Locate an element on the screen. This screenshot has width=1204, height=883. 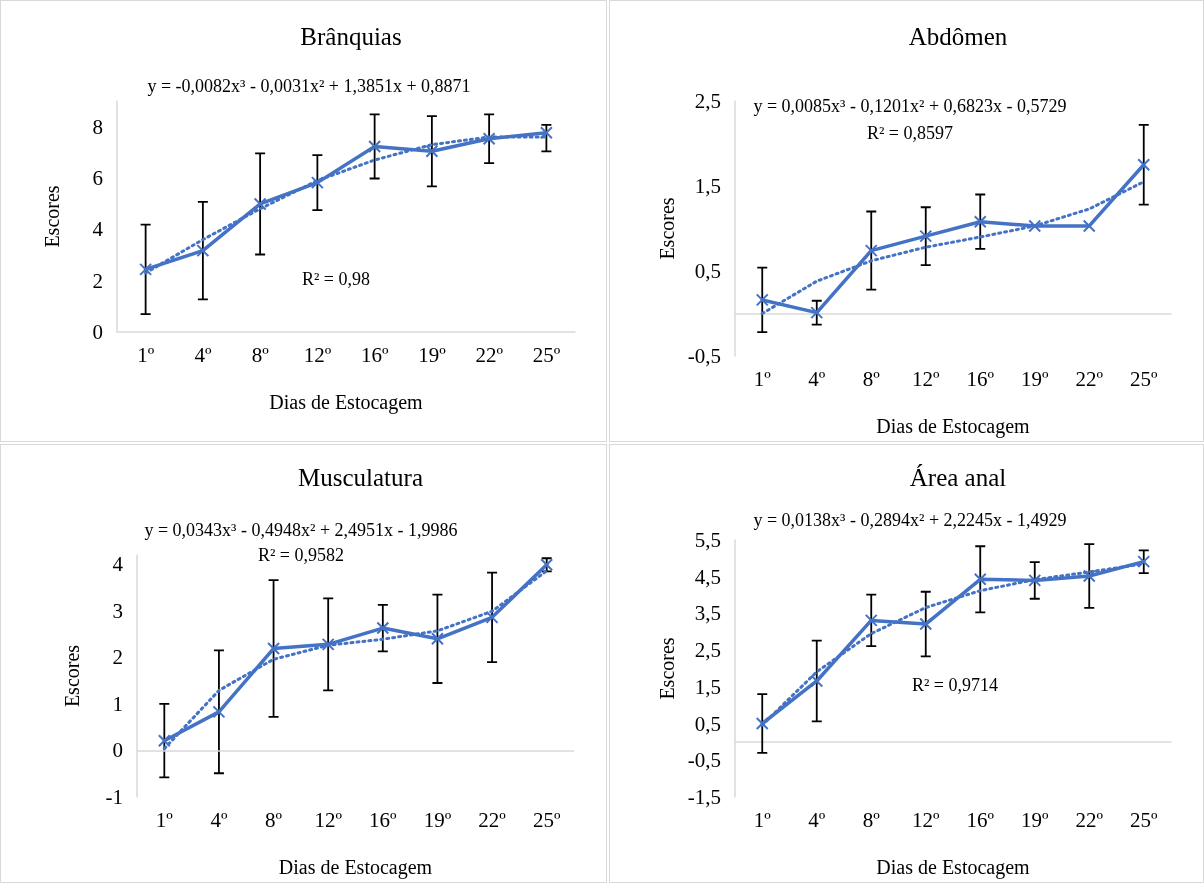
annotation: y = 0,0085x³ - 0,1201x² + 0,6823x - 0,5729 is located at coordinates (910, 106).